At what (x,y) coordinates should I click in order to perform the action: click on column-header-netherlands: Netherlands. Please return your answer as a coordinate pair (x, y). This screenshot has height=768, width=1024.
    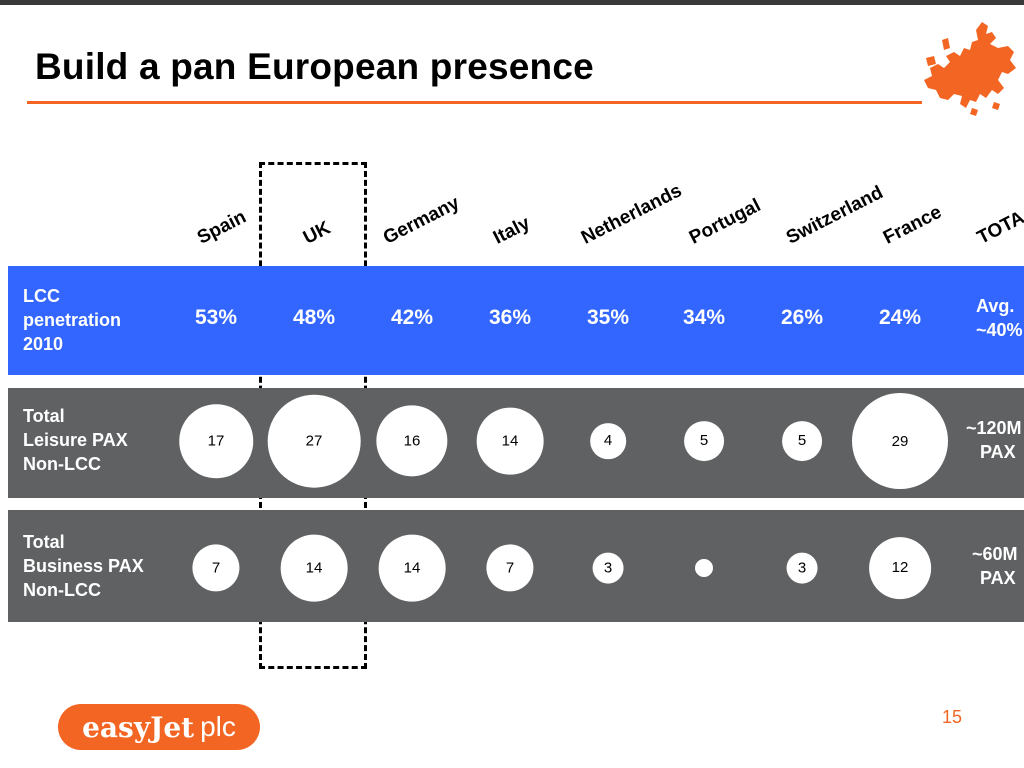
    Looking at the image, I should click on (632, 214).